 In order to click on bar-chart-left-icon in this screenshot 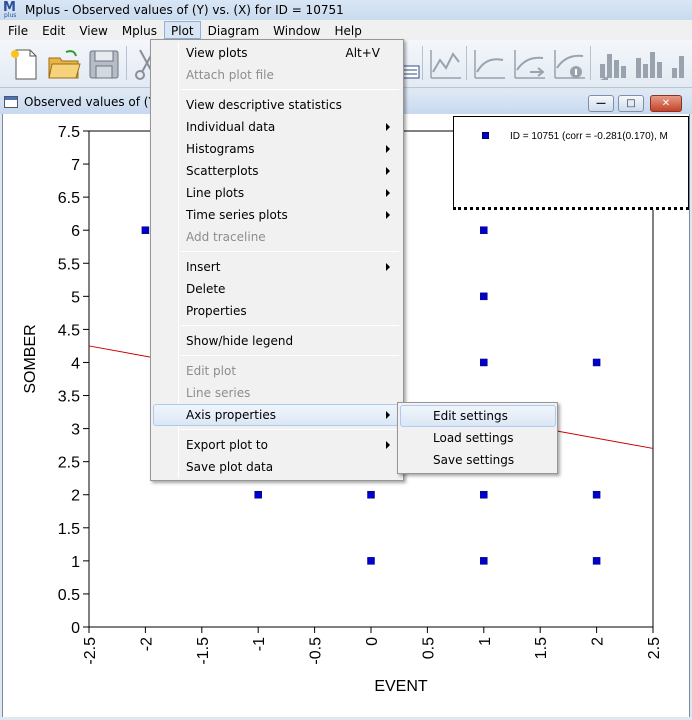, I will do `click(614, 64)`.